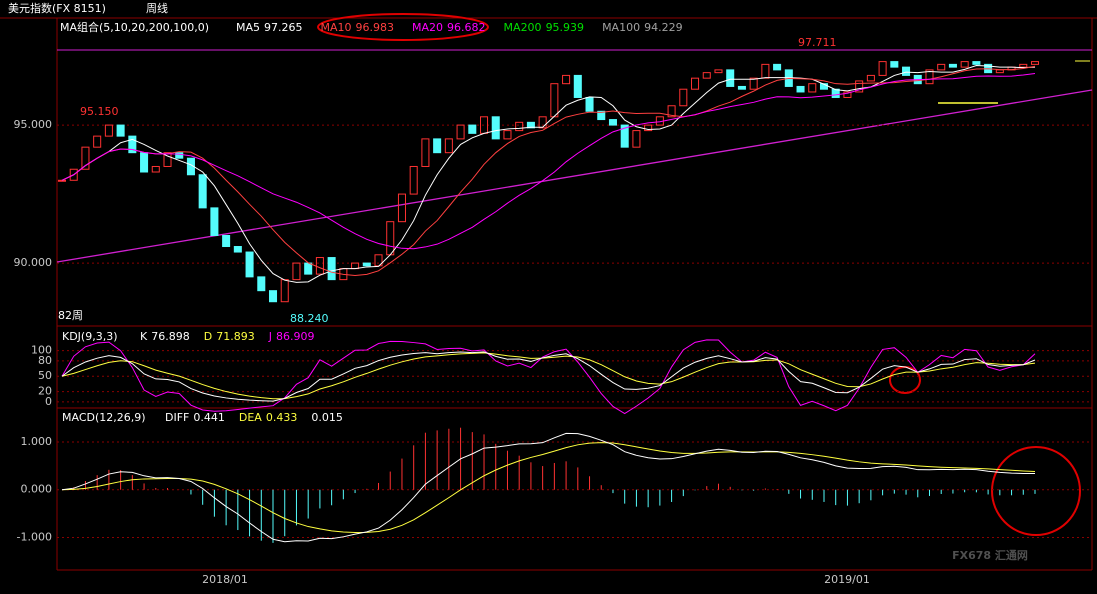 The height and width of the screenshot is (594, 1097). Describe the element at coordinates (817, 42) in the screenshot. I see `annotation: 97.711` at that location.